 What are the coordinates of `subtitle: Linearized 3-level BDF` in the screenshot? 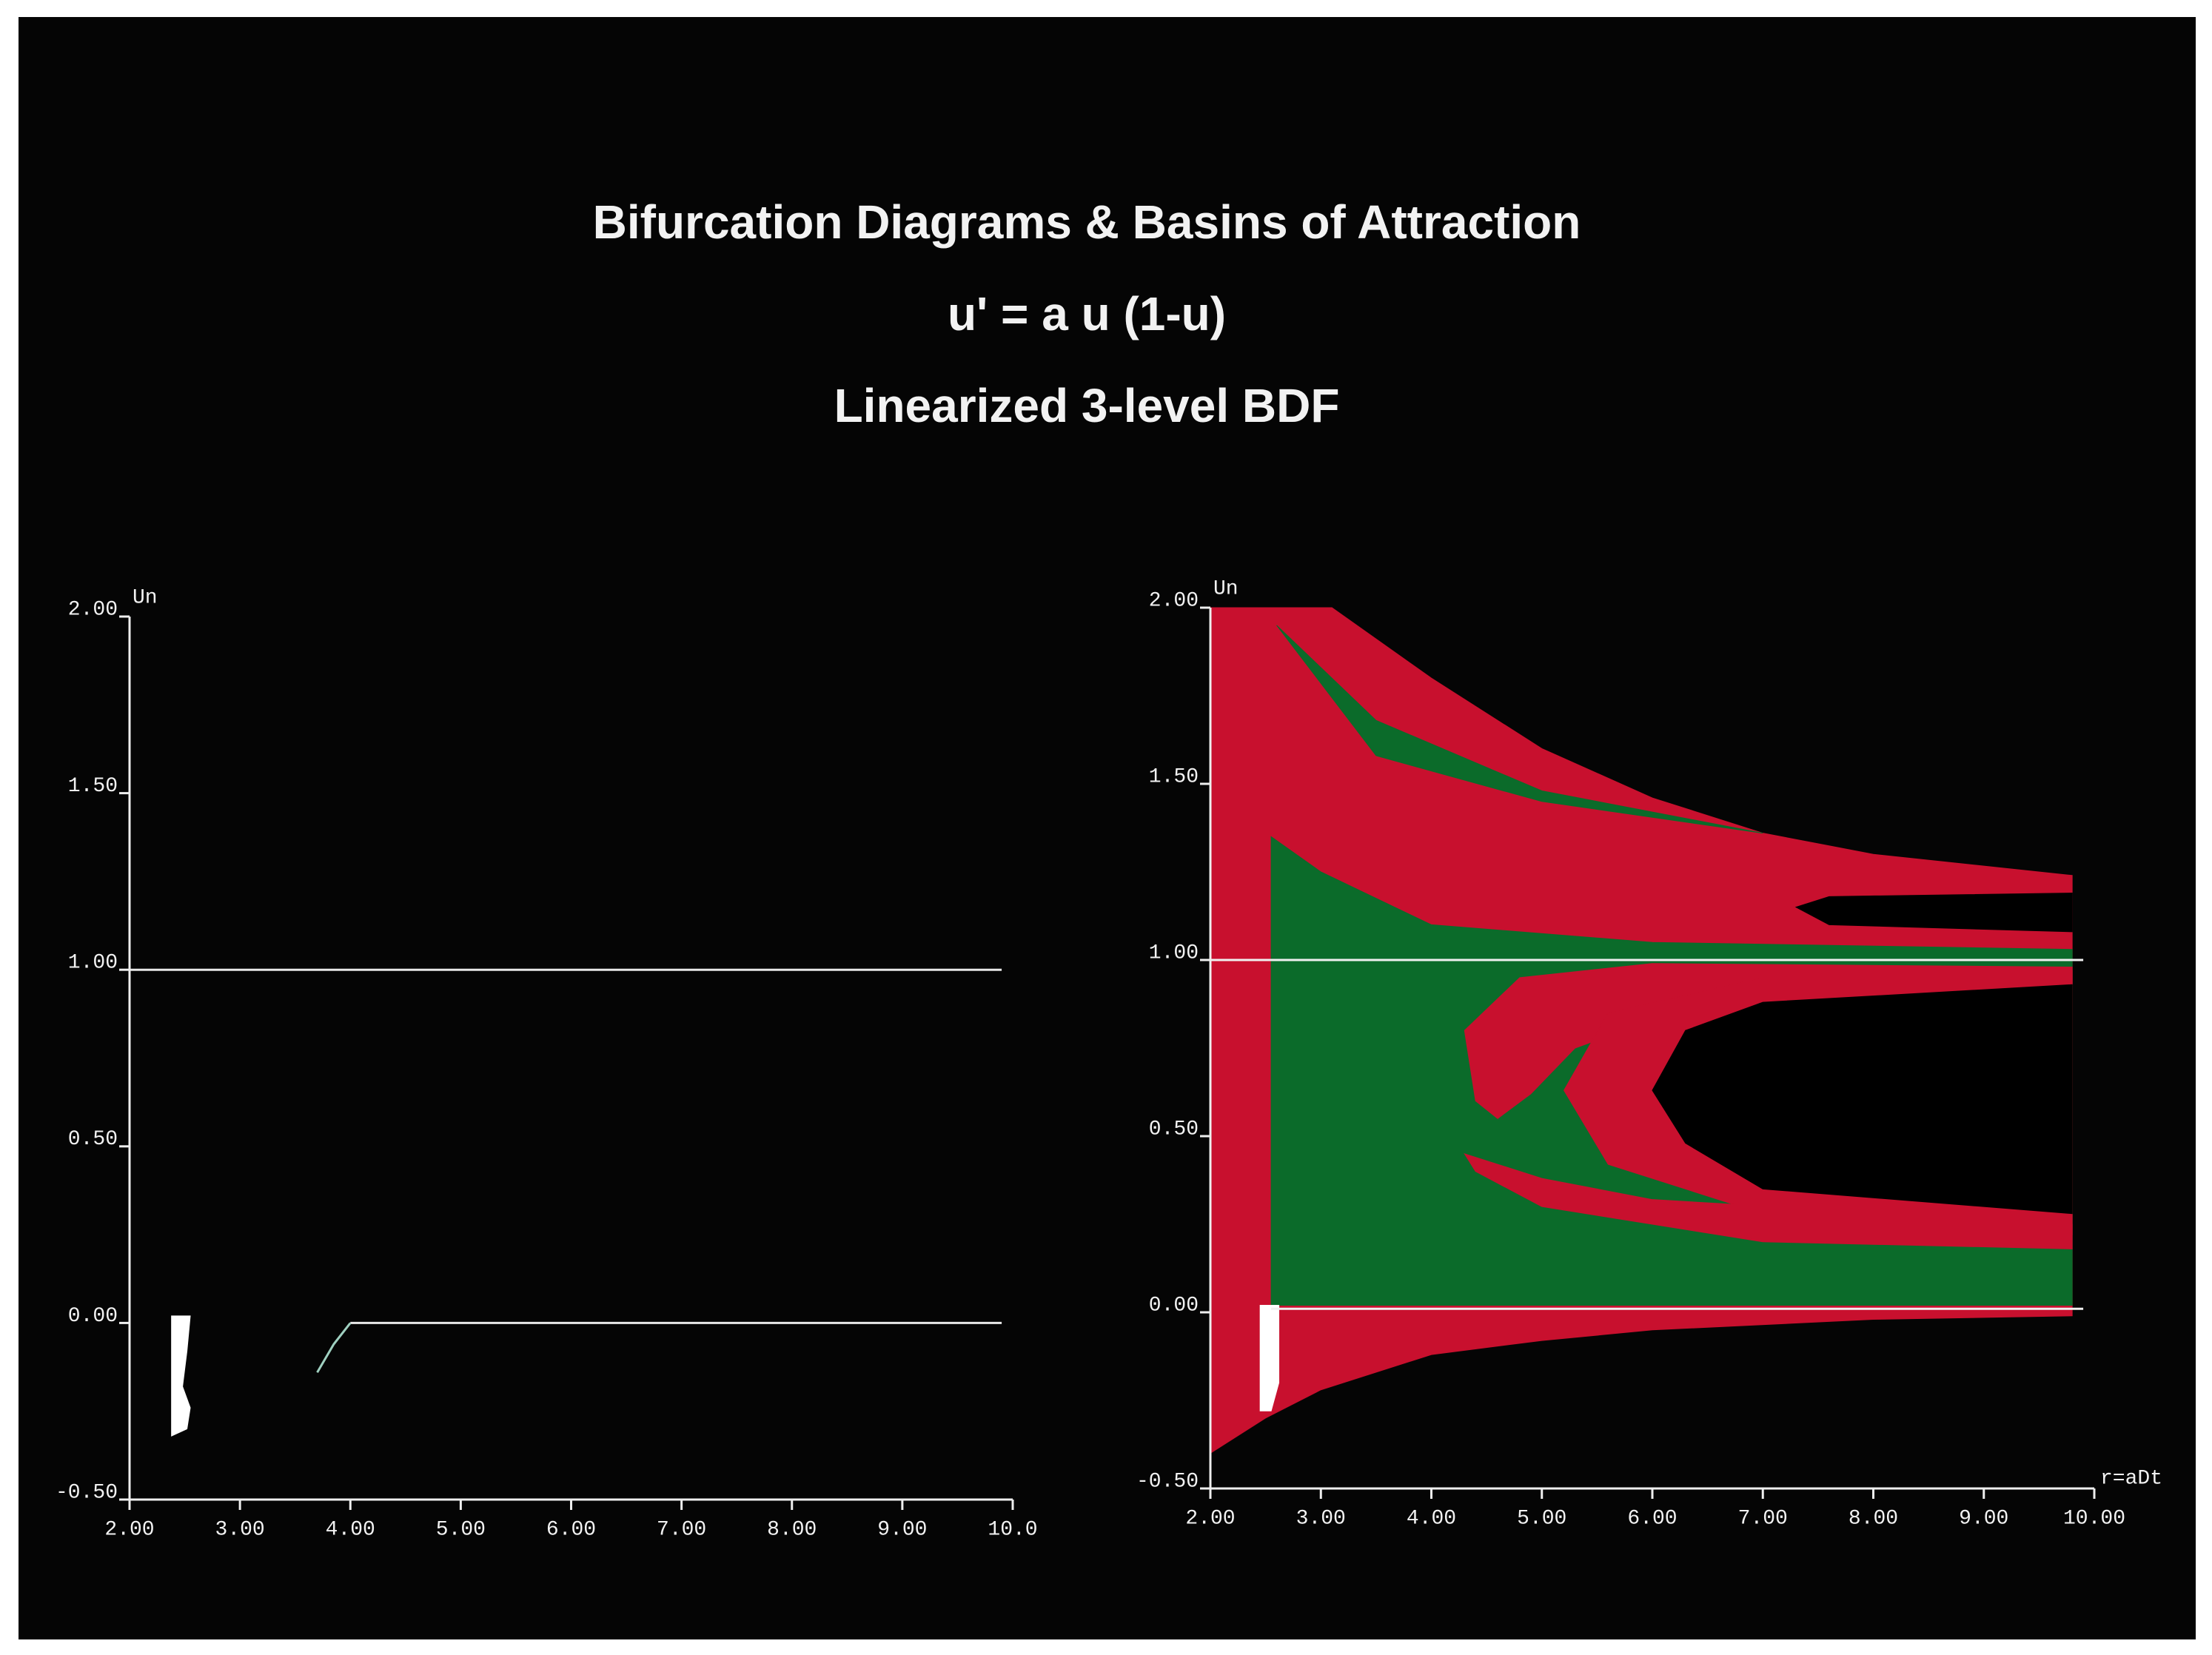 It's located at (1087, 405).